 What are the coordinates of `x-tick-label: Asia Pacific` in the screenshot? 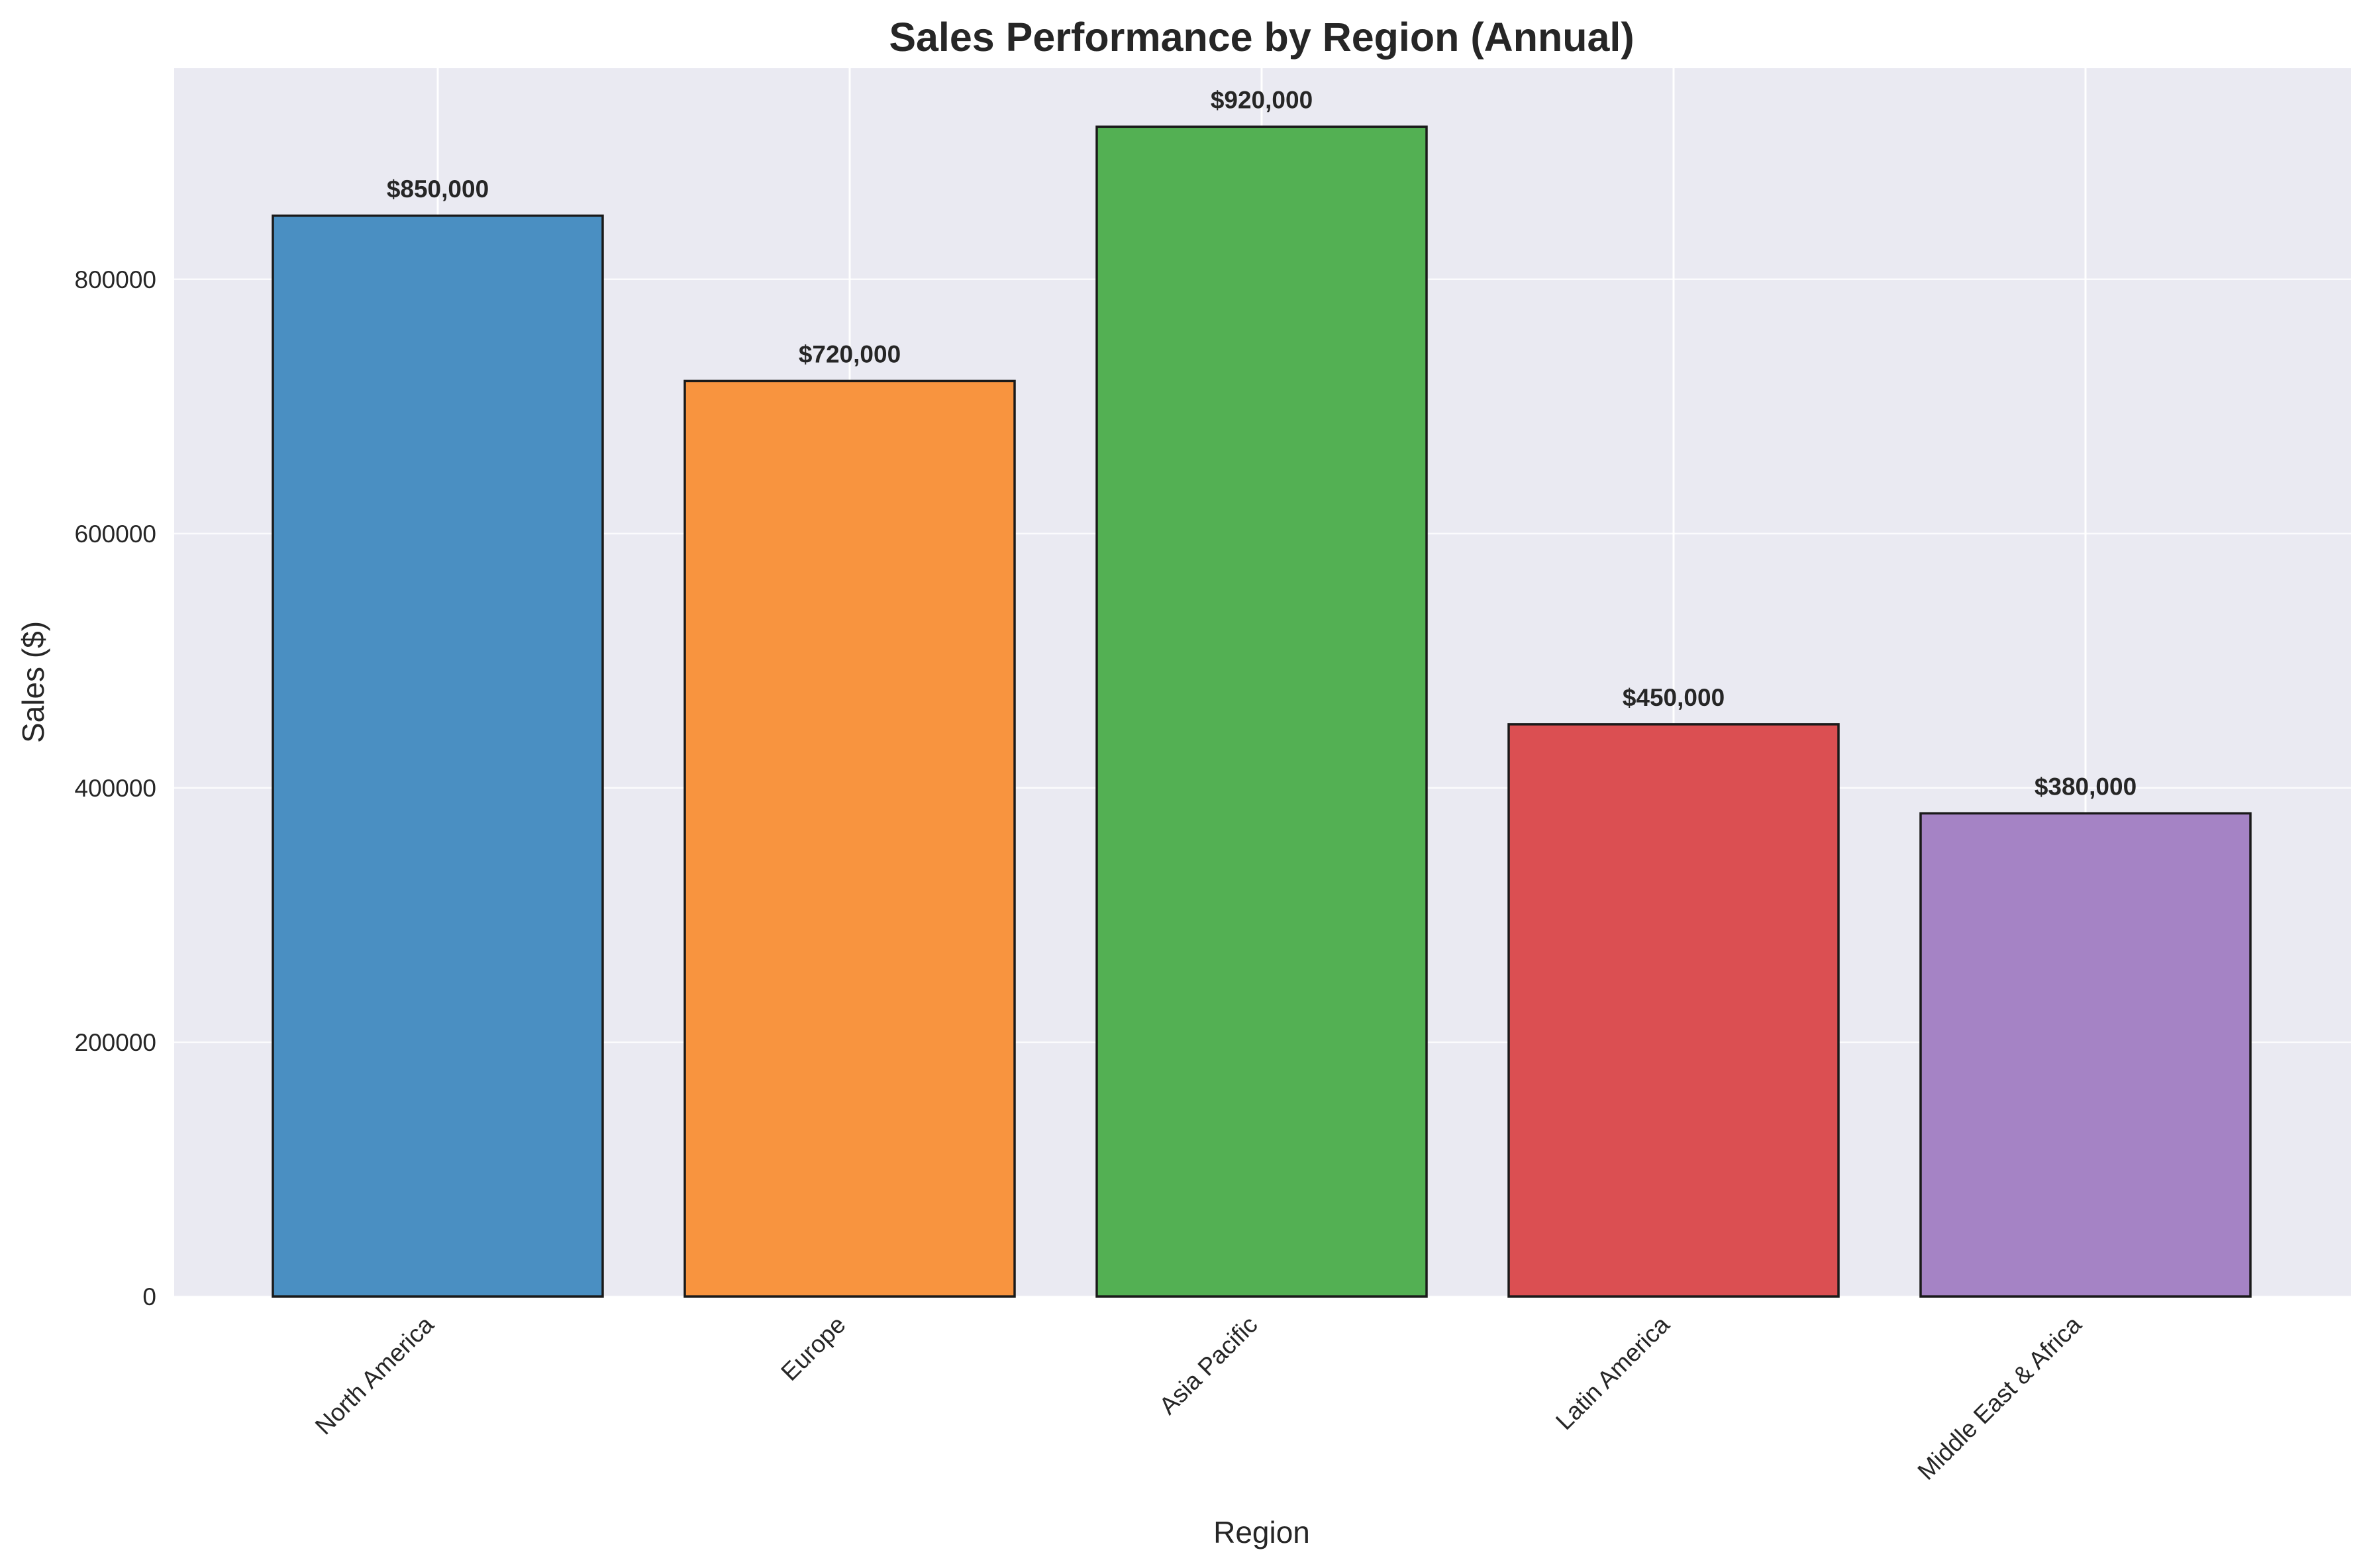 It's located at (1208, 1365).